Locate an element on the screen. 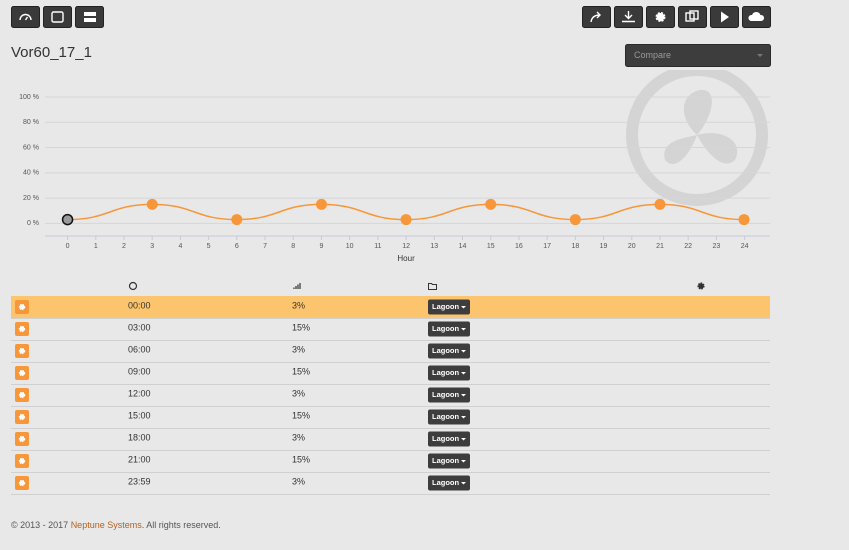 This screenshot has width=849, height=550. copy-button is located at coordinates (692, 17).